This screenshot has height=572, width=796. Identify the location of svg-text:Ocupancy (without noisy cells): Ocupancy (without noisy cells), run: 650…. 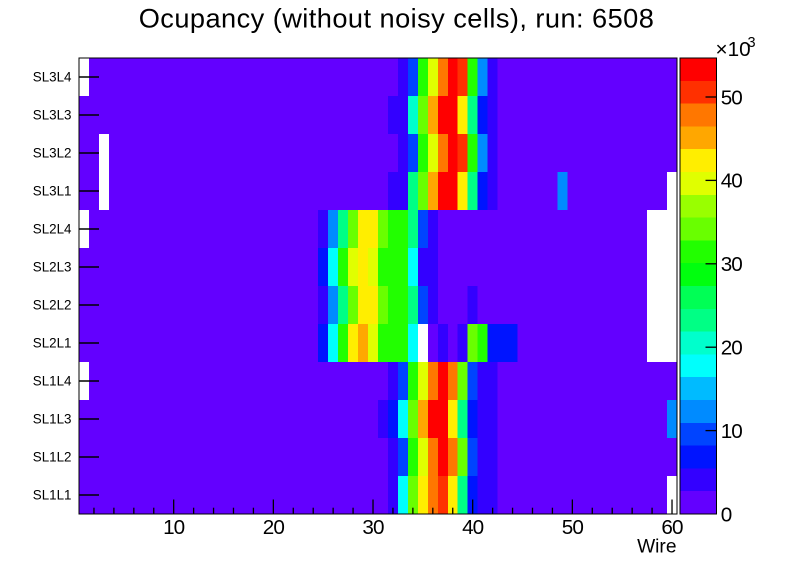
(397, 17).